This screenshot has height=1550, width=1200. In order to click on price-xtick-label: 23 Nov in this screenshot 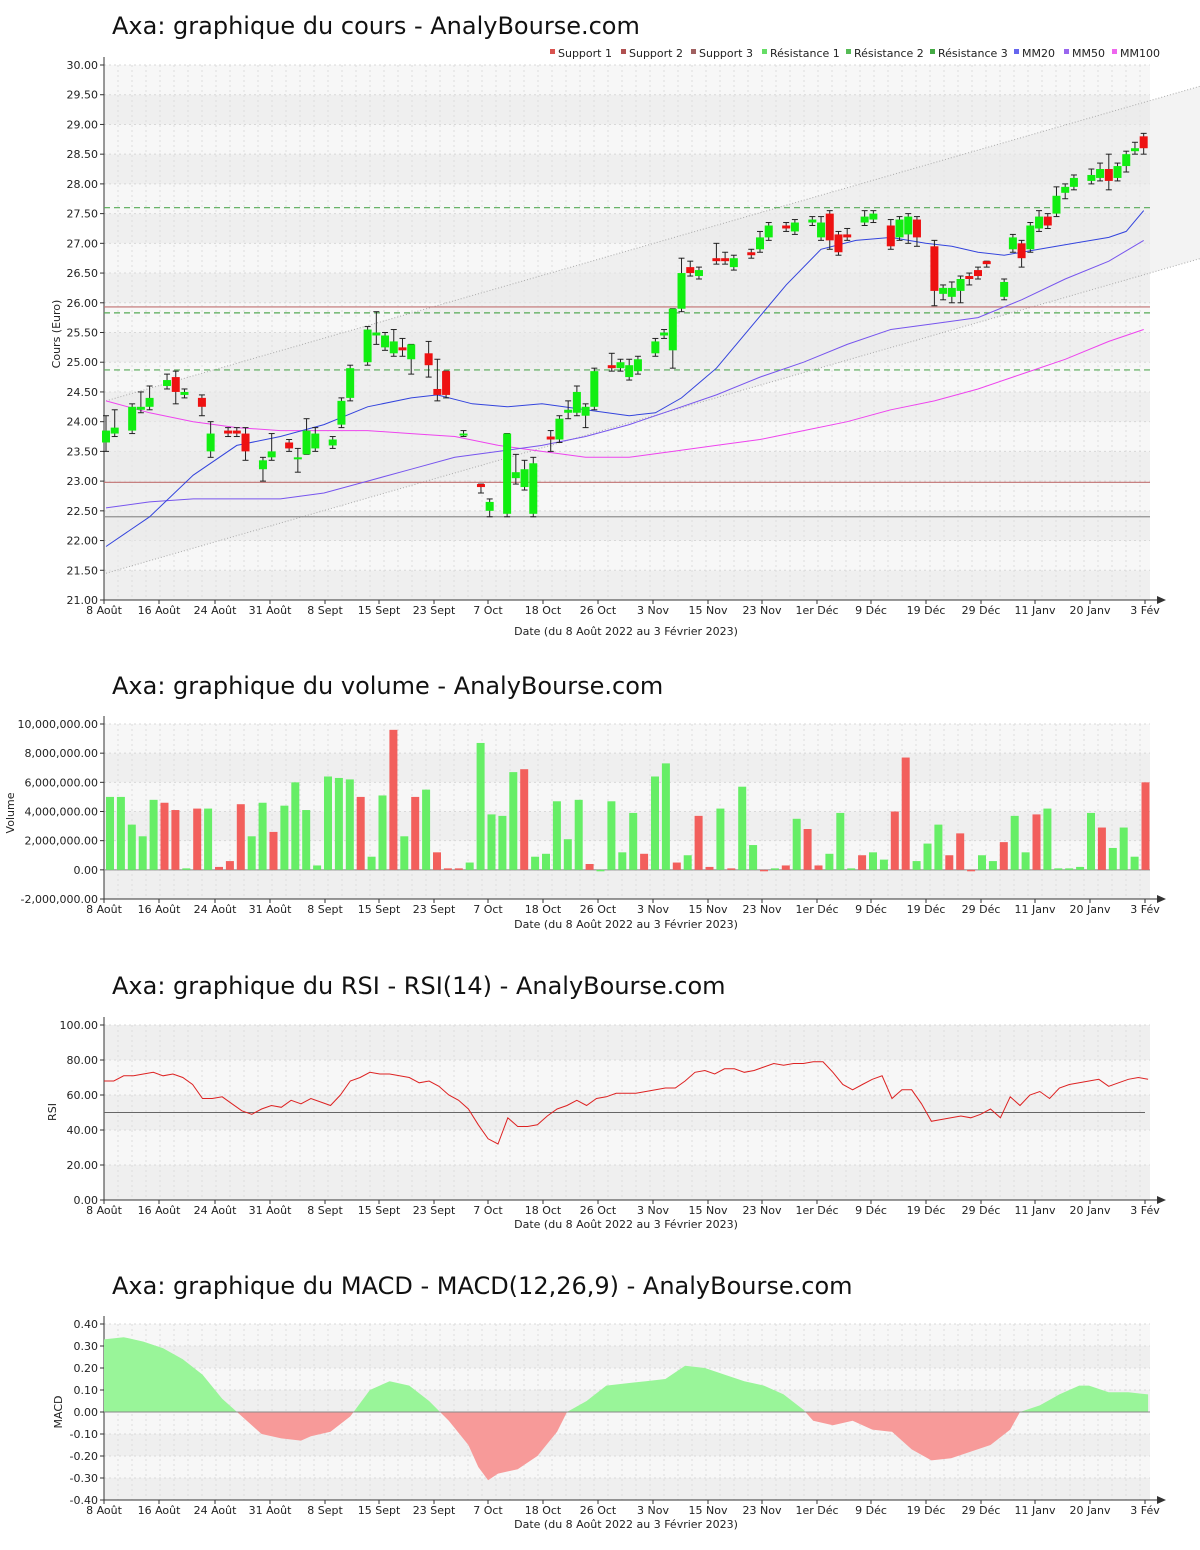, I will do `click(762, 610)`.